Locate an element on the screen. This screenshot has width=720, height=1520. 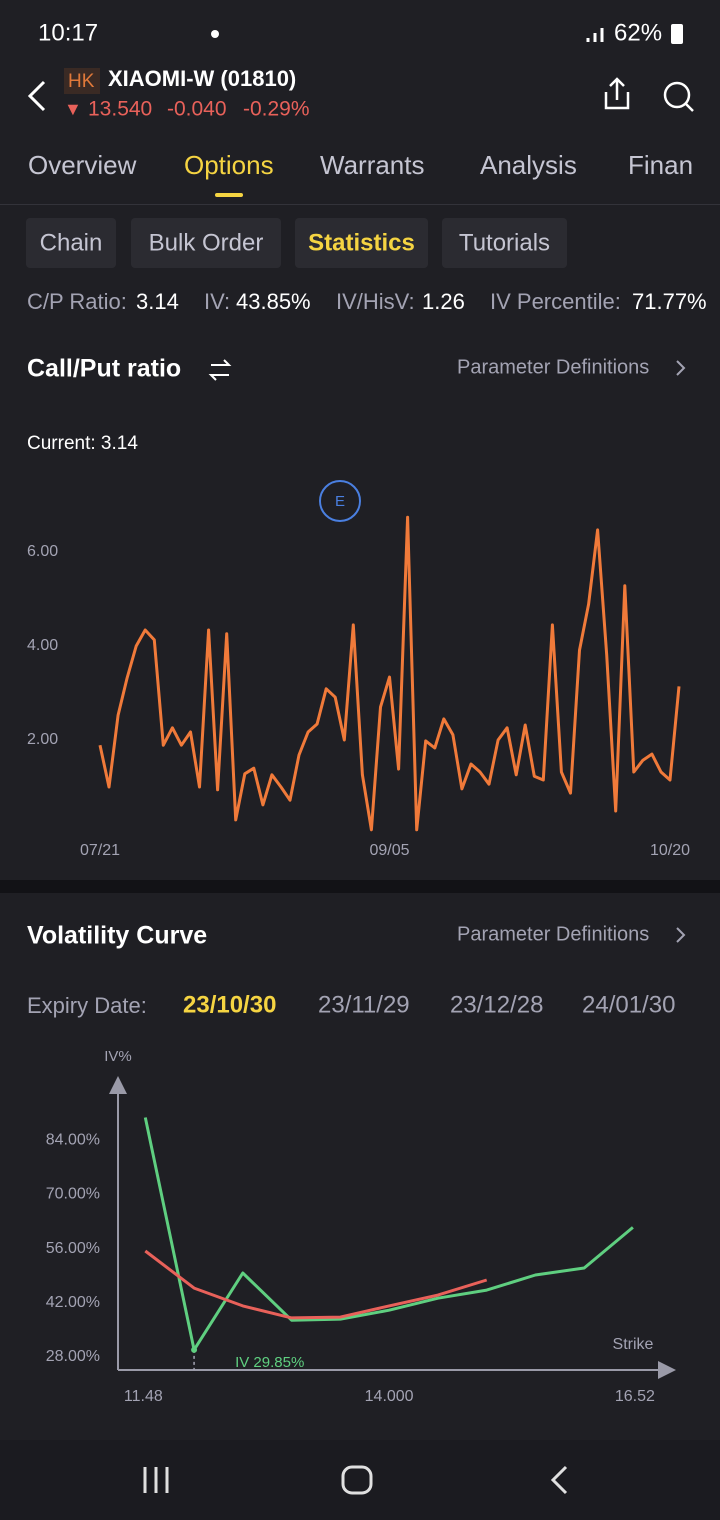
expiry-label: Expiry Date: is located at coordinates (87, 1005).